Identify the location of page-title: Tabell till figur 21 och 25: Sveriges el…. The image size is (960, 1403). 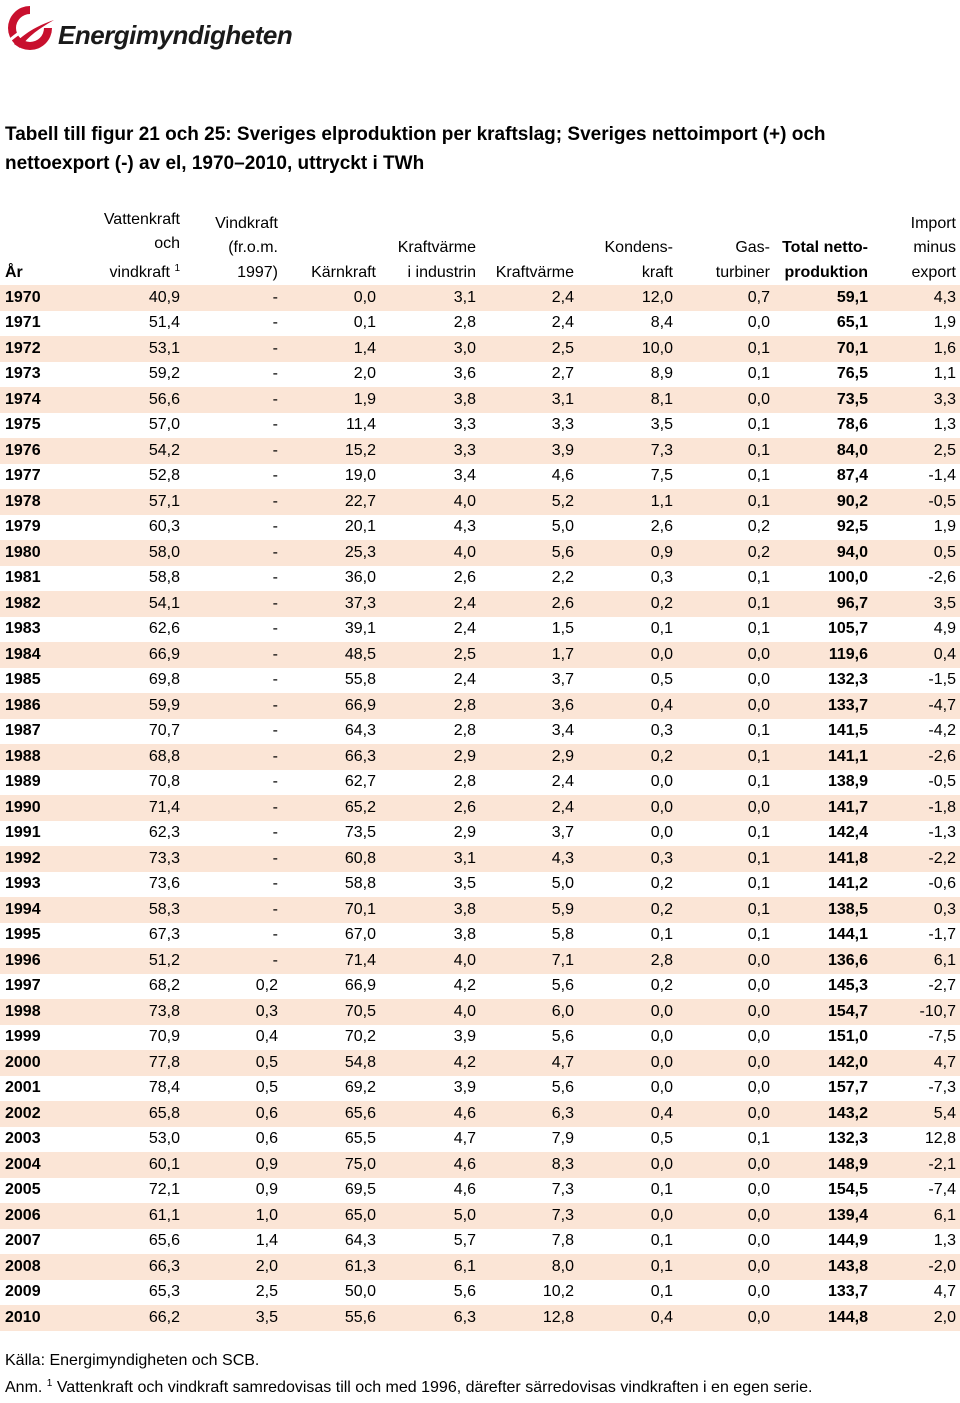
(415, 149).